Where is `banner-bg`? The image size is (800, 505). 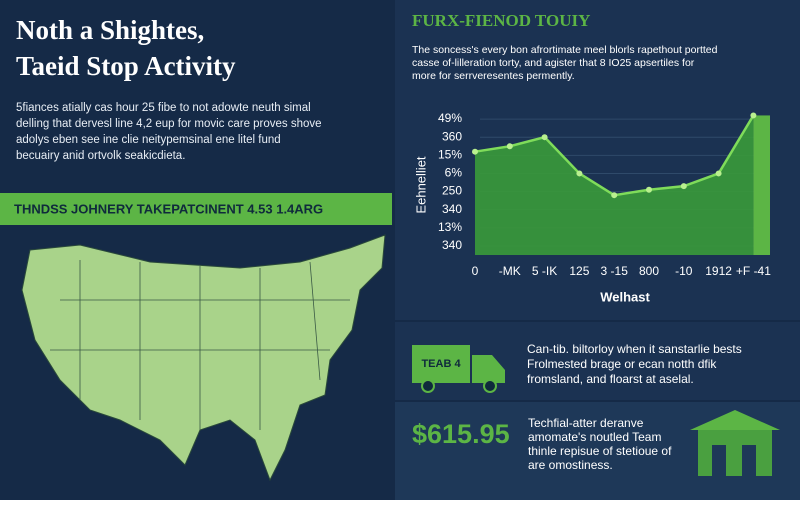 banner-bg is located at coordinates (196, 209).